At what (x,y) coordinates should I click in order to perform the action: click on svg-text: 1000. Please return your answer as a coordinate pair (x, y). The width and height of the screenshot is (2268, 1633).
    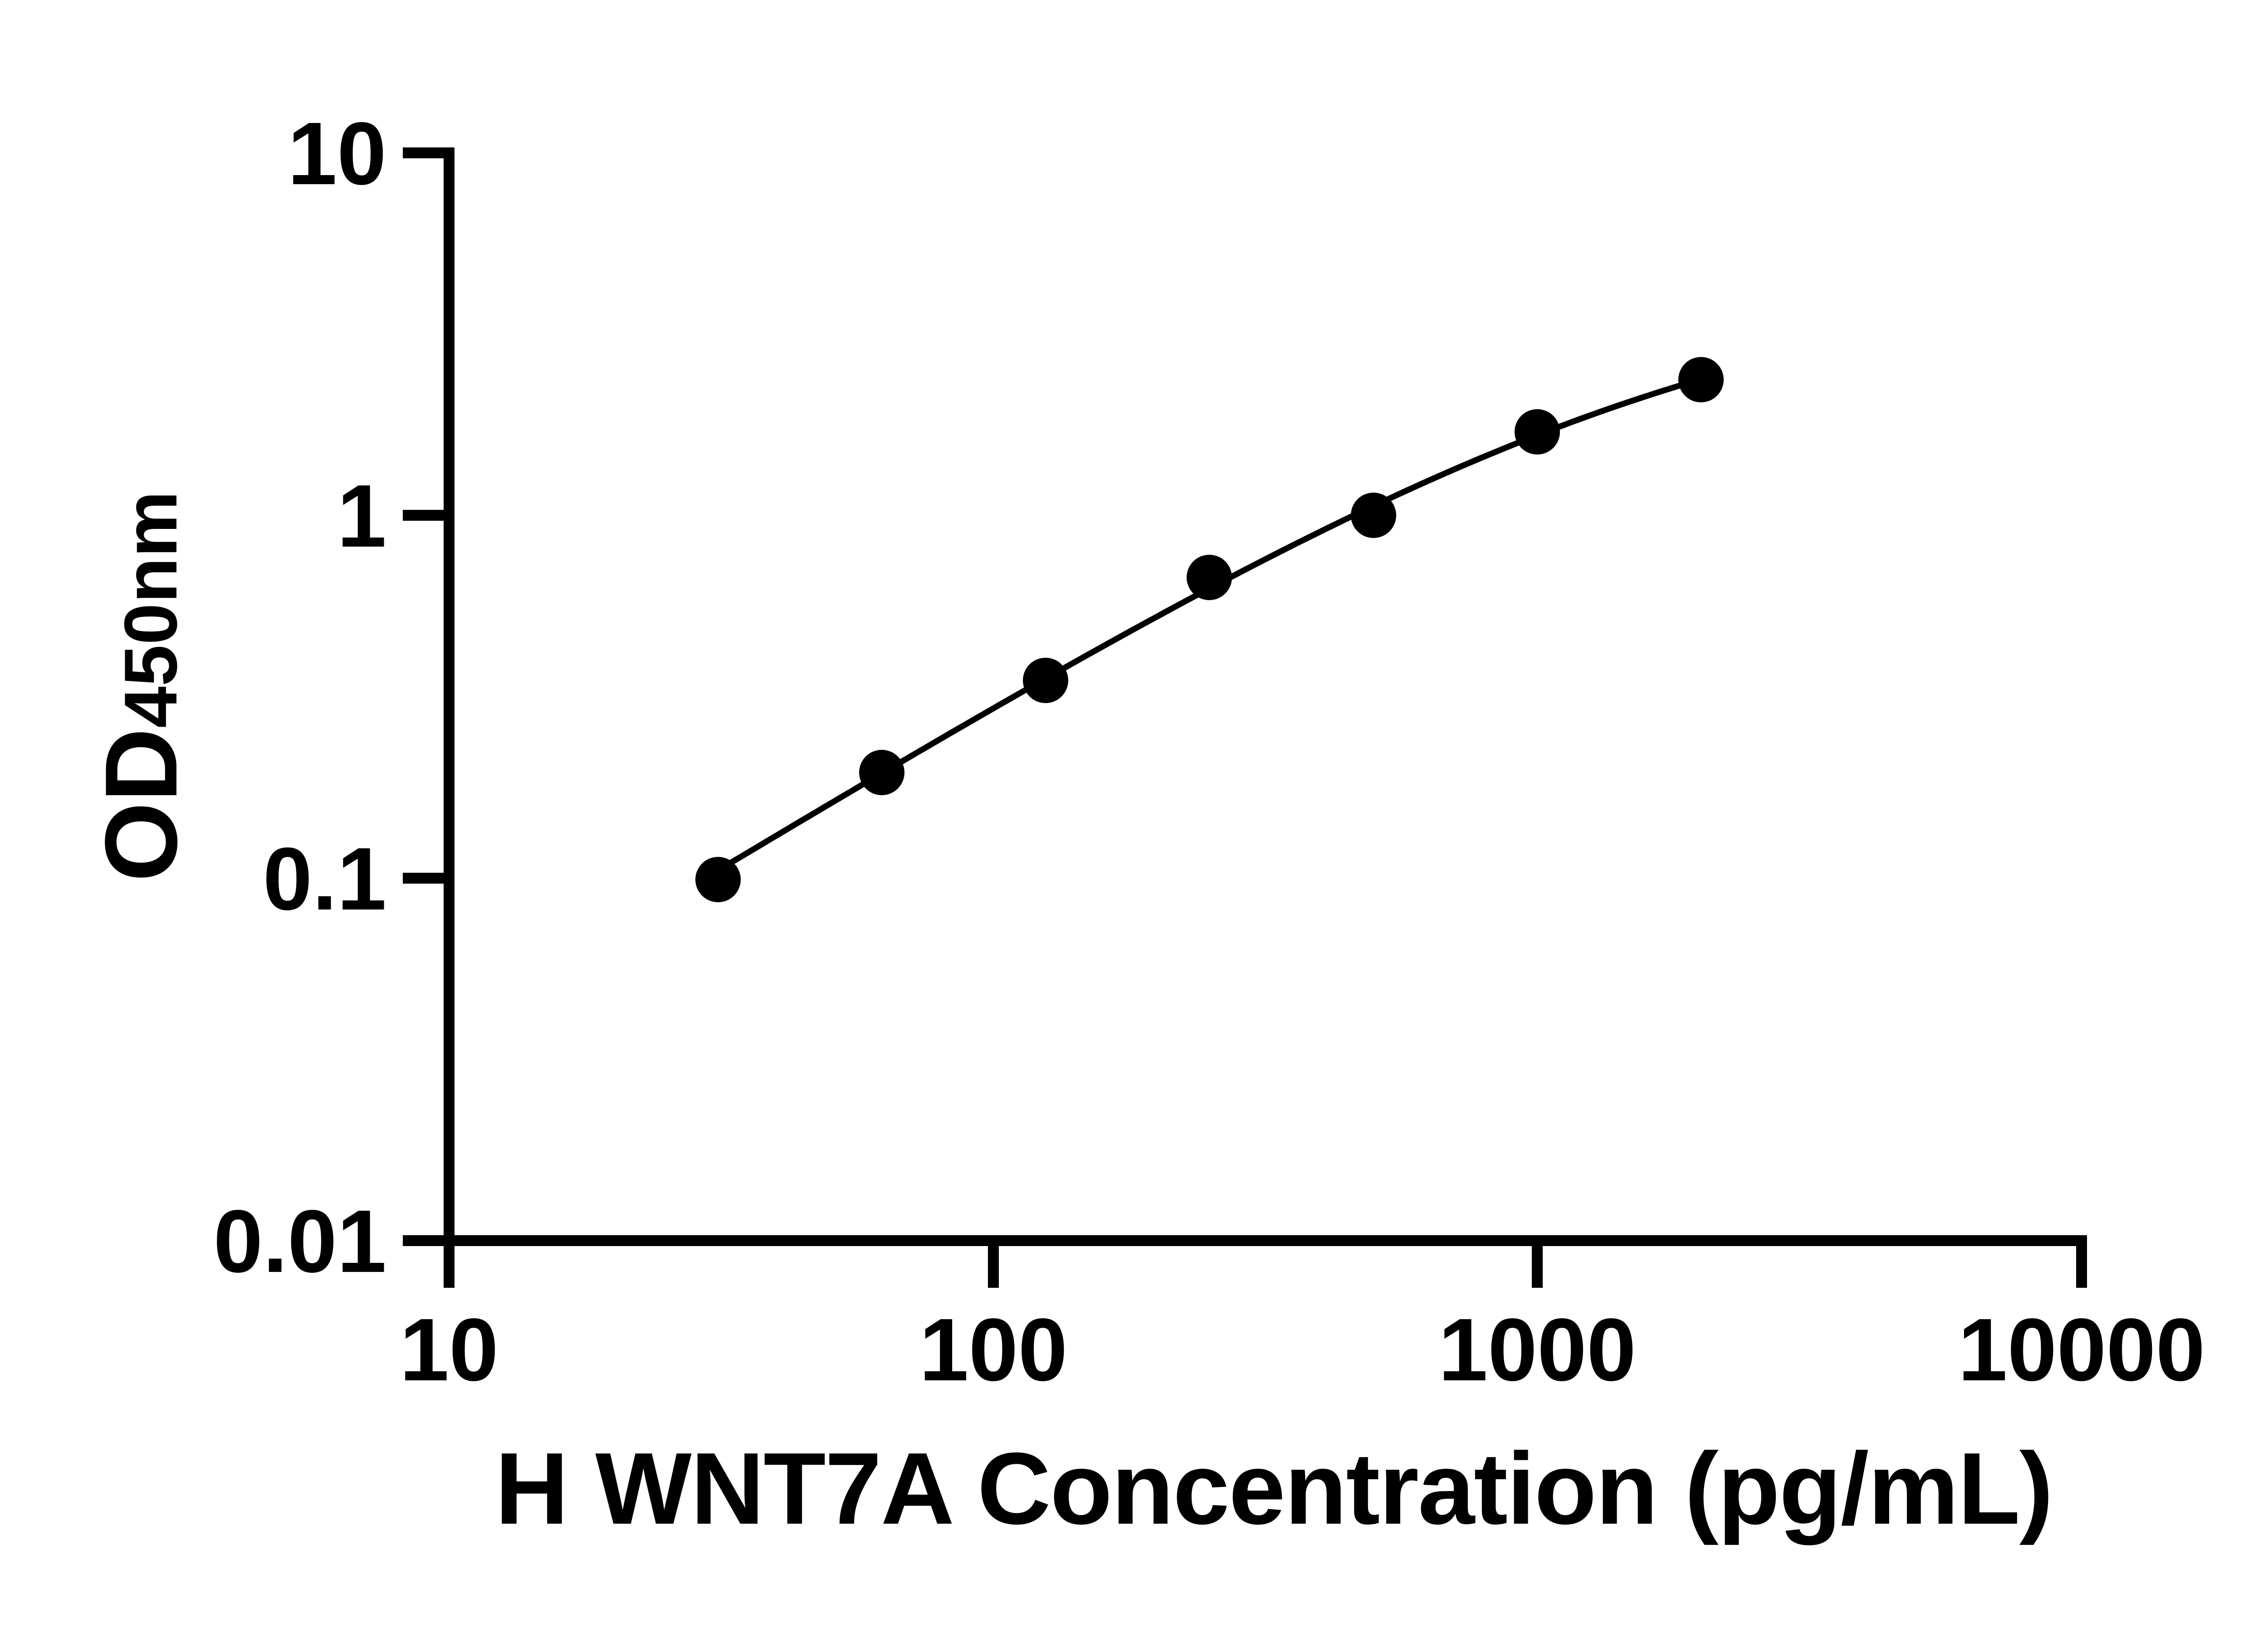
    Looking at the image, I should click on (1537, 1349).